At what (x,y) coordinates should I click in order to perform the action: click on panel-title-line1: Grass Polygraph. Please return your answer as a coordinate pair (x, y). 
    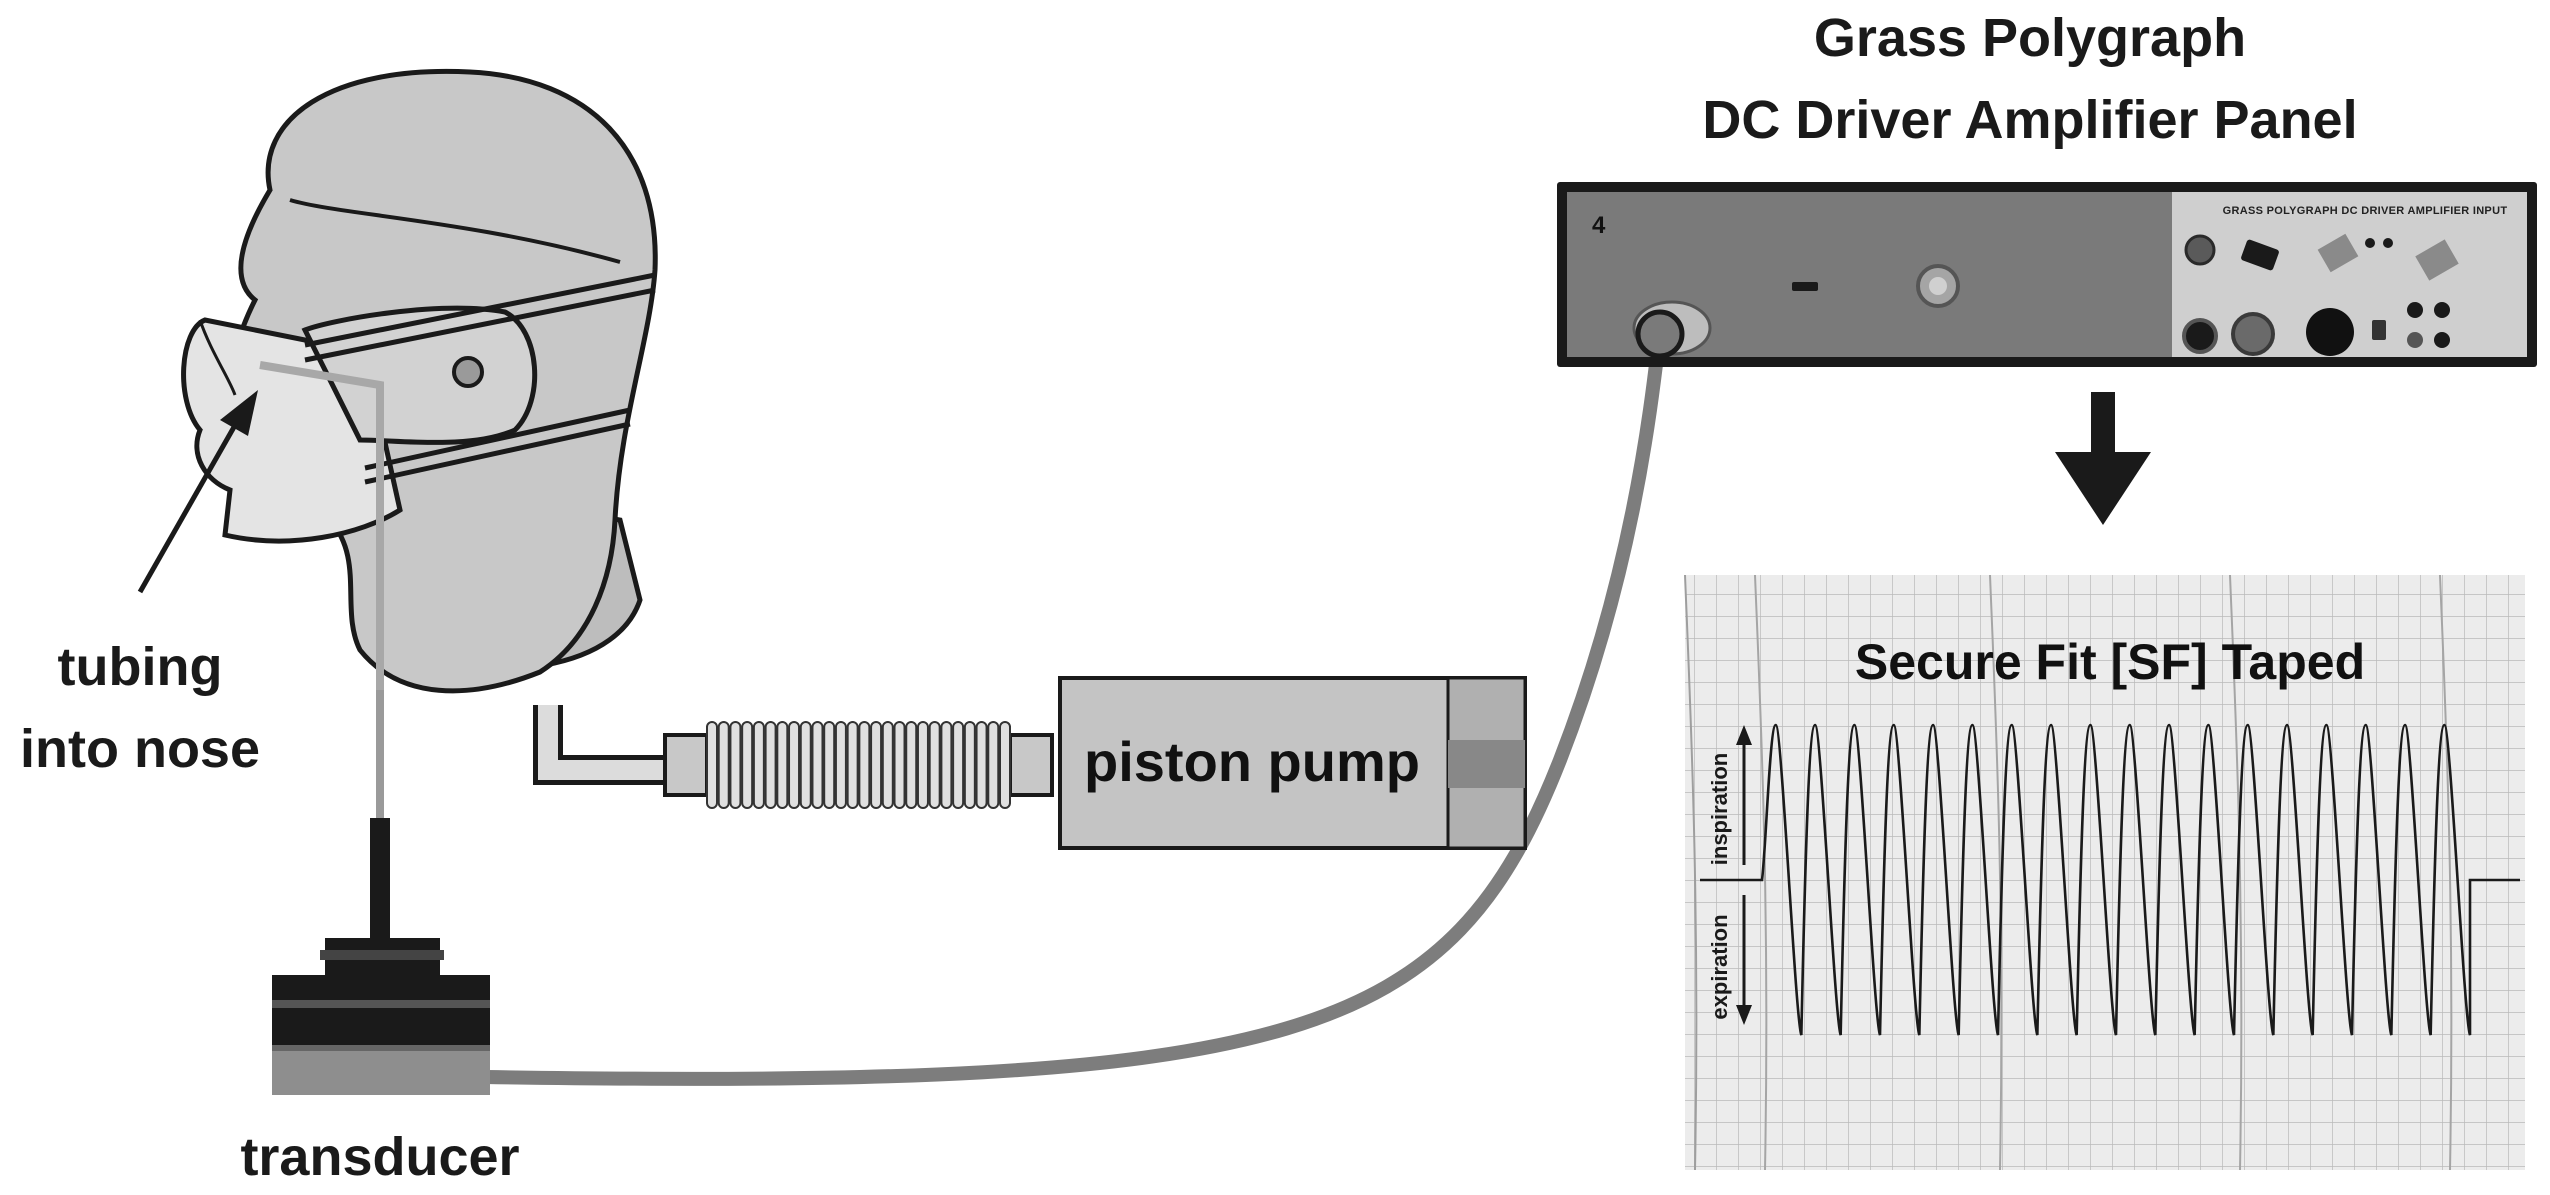
    Looking at the image, I should click on (2030, 38).